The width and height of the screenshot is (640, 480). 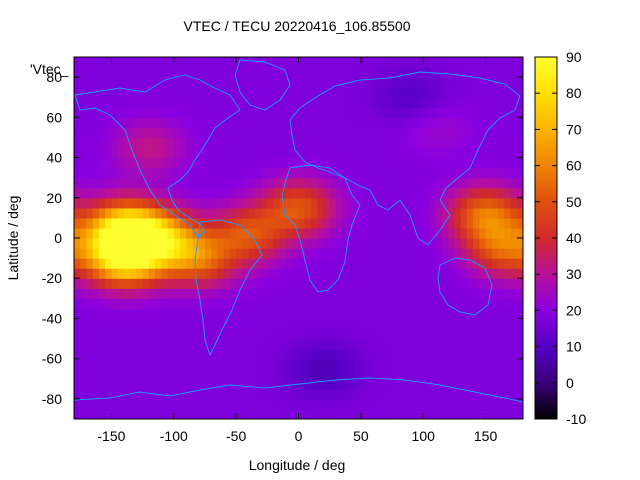 What do you see at coordinates (299, 436) in the screenshot?
I see `x-tick-label: 0` at bounding box center [299, 436].